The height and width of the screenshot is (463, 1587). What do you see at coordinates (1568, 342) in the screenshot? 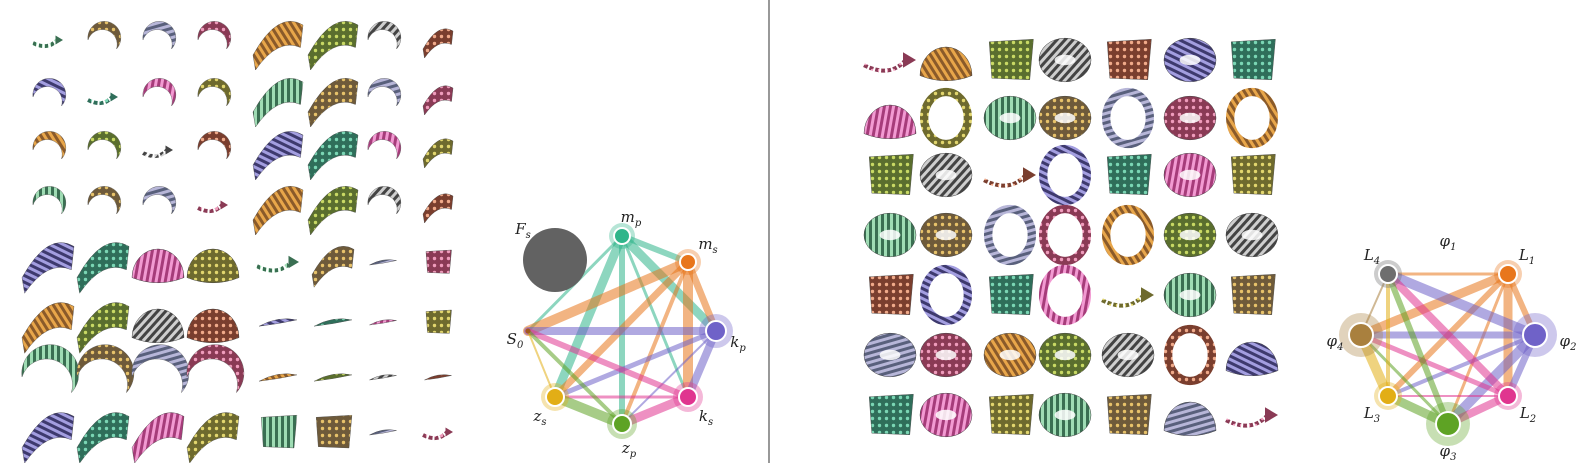
I see `graph-label-phi-2: φ2` at bounding box center [1568, 342].